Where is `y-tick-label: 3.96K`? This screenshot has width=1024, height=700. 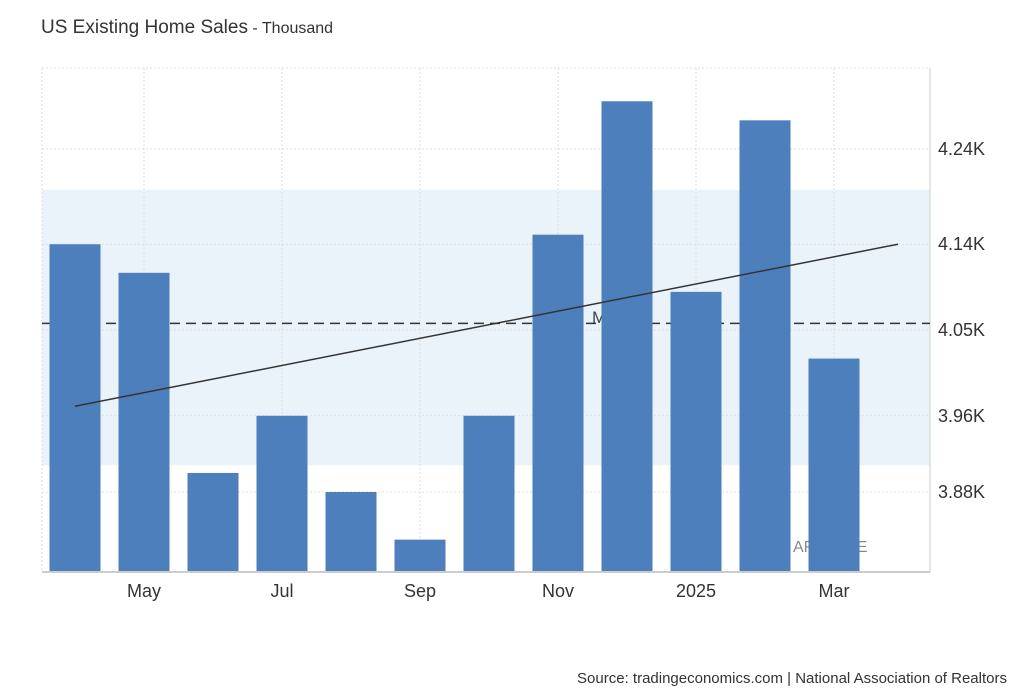
y-tick-label: 3.96K is located at coordinates (961, 416).